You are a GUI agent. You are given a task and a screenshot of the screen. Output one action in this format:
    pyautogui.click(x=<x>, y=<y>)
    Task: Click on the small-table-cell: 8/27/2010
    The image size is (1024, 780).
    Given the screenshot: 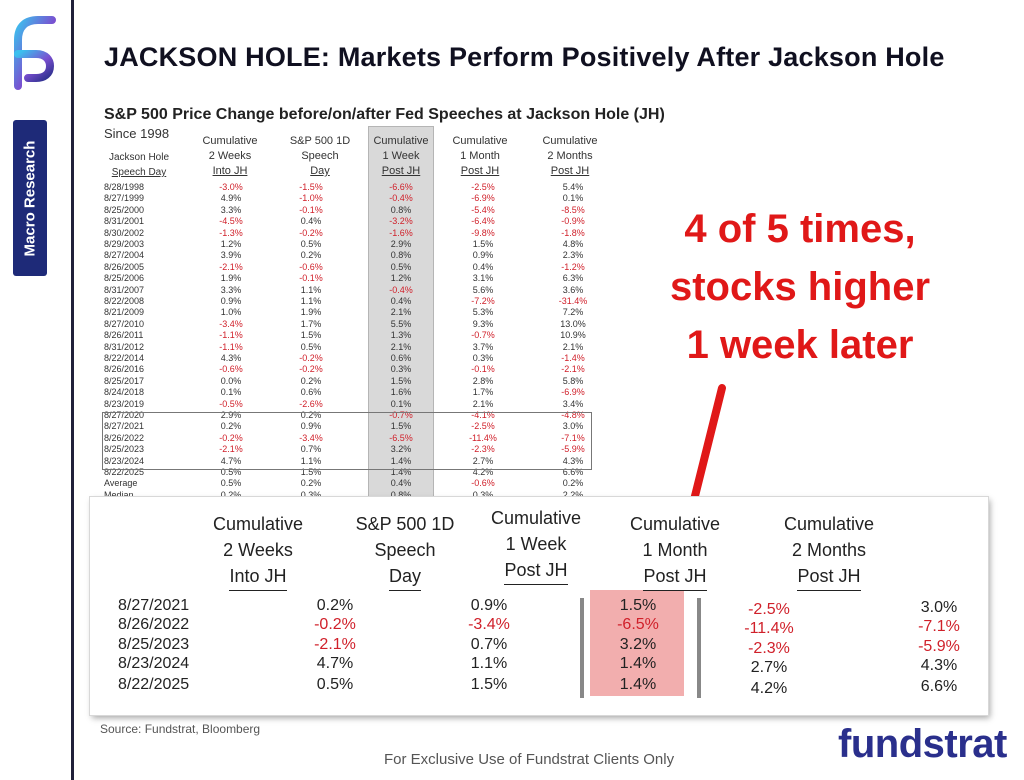 What is the action you would take?
    pyautogui.click(x=124, y=323)
    